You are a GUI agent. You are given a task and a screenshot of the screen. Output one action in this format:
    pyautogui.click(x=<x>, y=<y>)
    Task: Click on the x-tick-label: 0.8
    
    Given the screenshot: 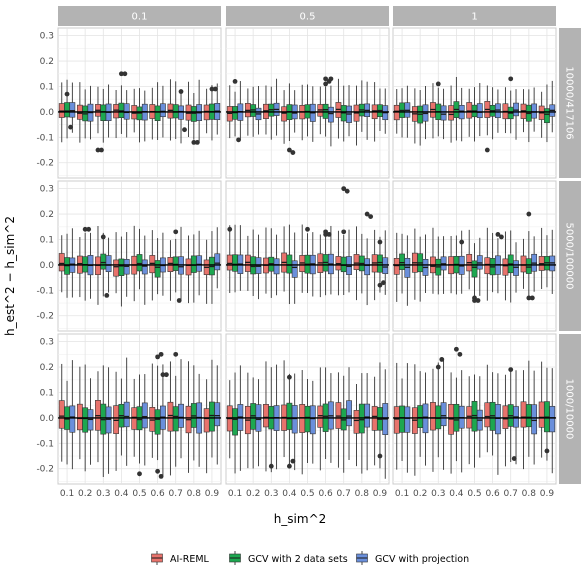 What is the action you would take?
    pyautogui.click(x=362, y=494)
    